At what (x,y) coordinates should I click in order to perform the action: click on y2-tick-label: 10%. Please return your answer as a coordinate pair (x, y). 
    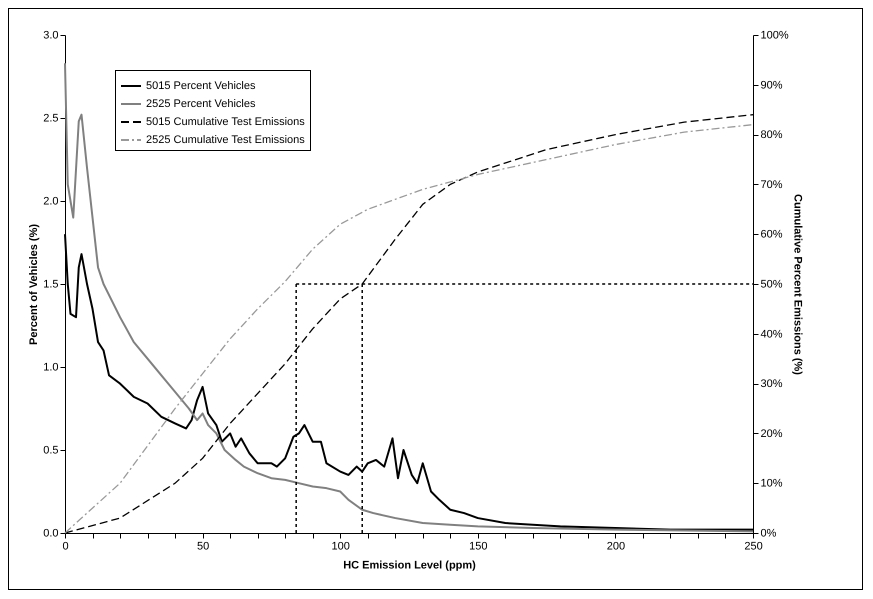
    Looking at the image, I should click on (771, 484).